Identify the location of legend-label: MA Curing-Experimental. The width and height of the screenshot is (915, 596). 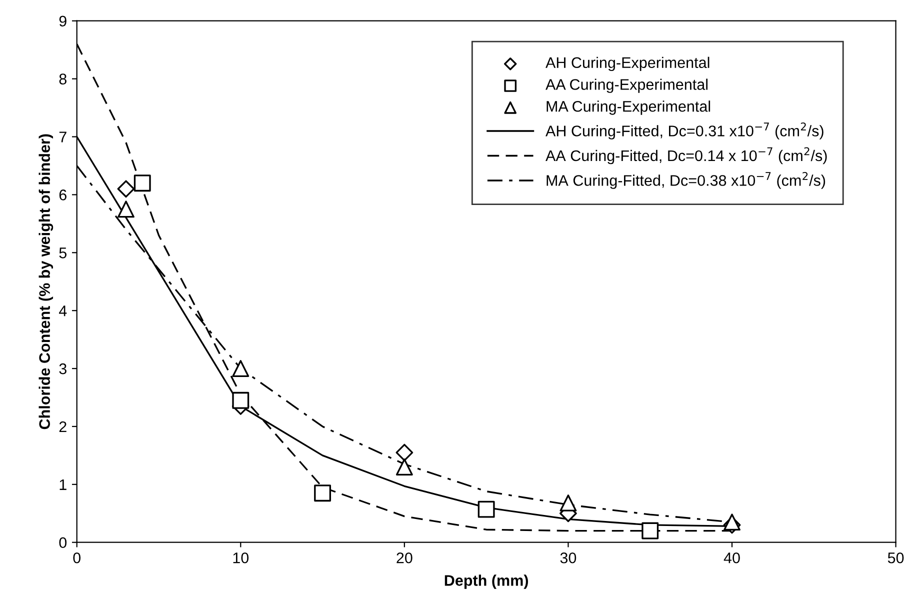
(628, 107).